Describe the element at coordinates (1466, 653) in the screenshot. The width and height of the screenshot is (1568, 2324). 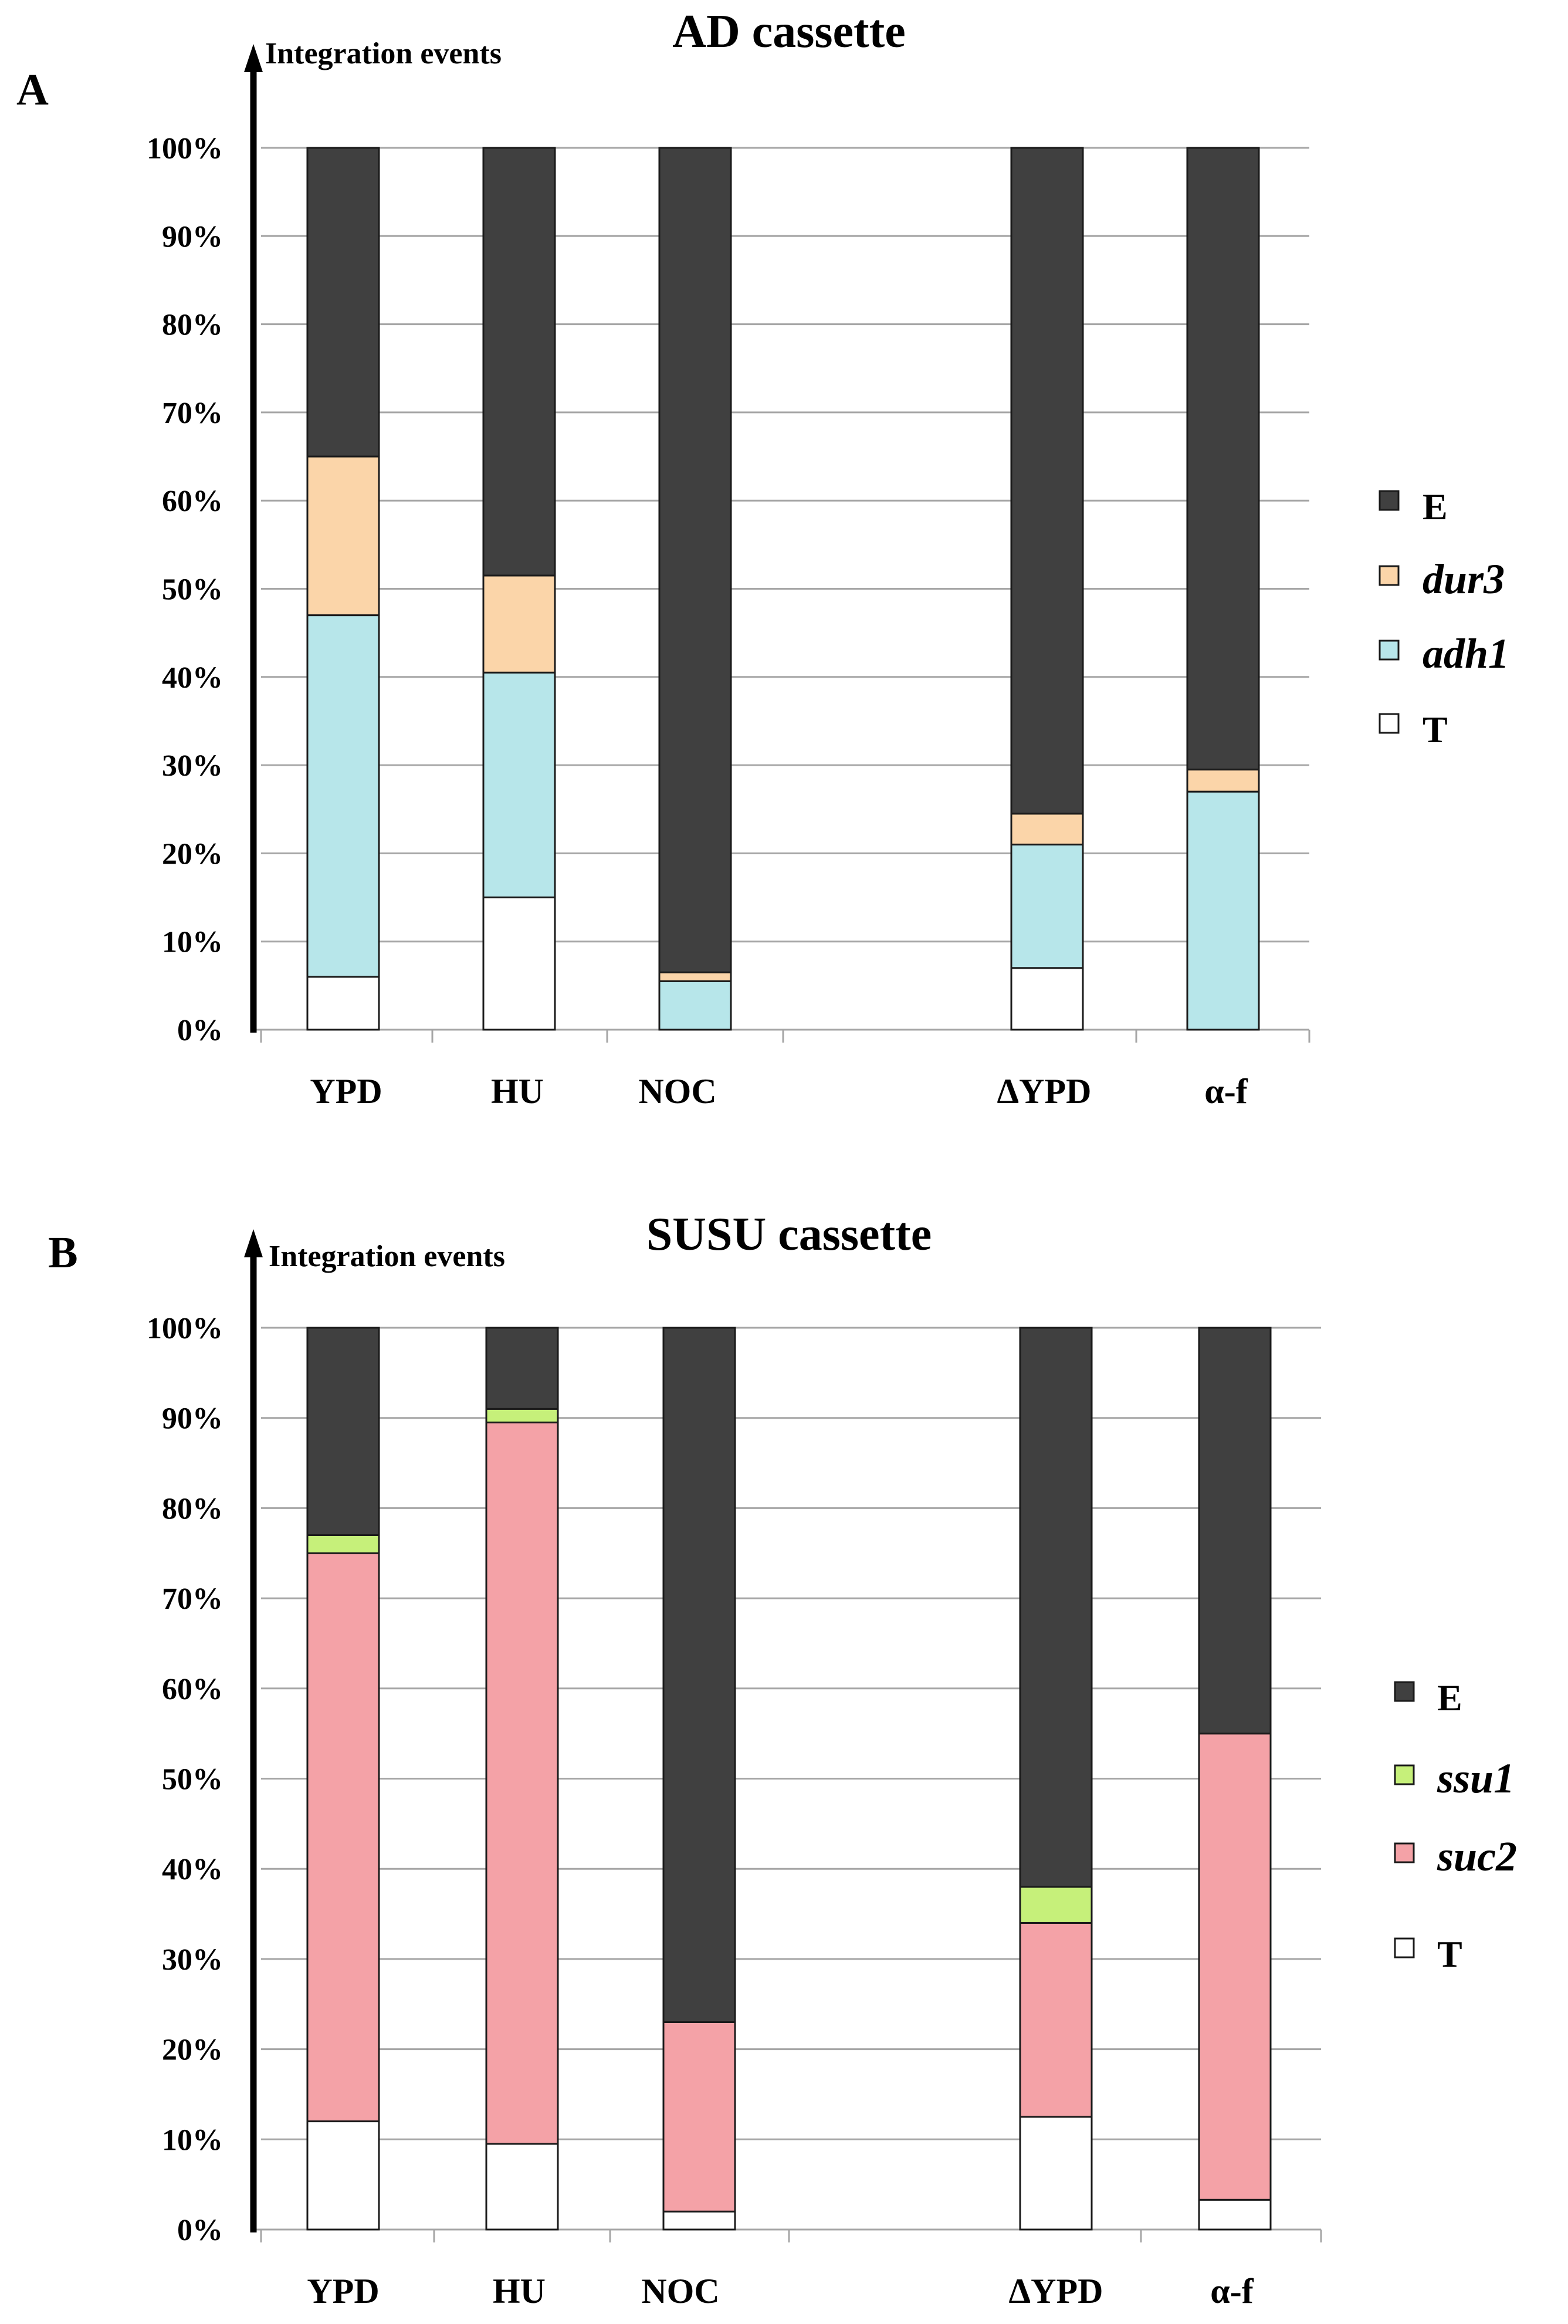
I see `legend-label-adh1: adh1` at that location.